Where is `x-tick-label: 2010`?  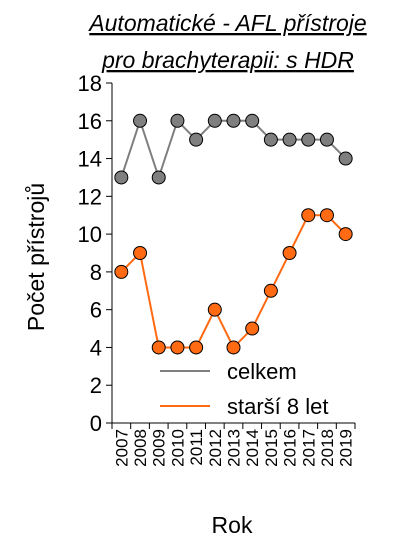 x-tick-label: 2010 is located at coordinates (177, 448).